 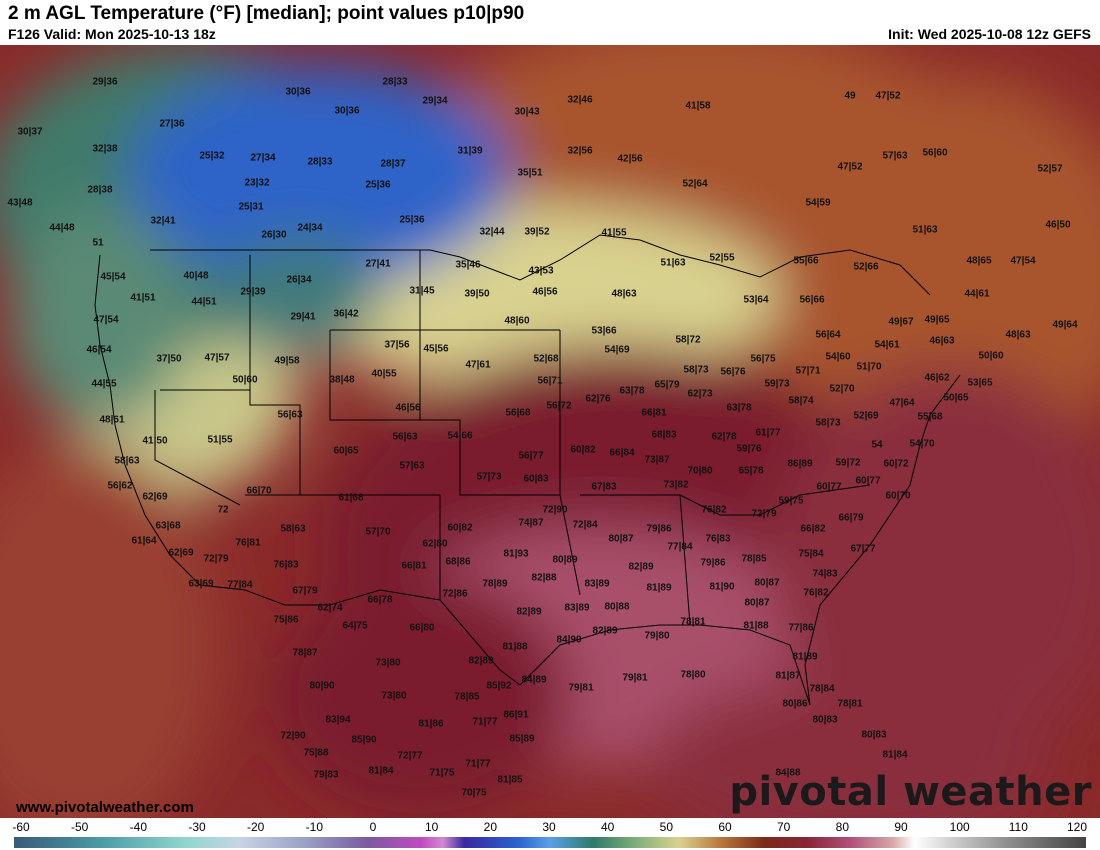 What do you see at coordinates (442, 773) in the screenshot?
I see `point-value: 71|75` at bounding box center [442, 773].